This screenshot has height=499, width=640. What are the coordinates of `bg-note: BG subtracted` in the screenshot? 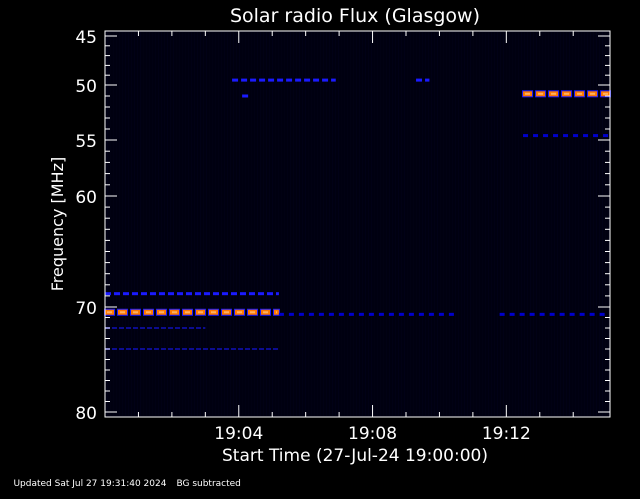 It's located at (208, 484).